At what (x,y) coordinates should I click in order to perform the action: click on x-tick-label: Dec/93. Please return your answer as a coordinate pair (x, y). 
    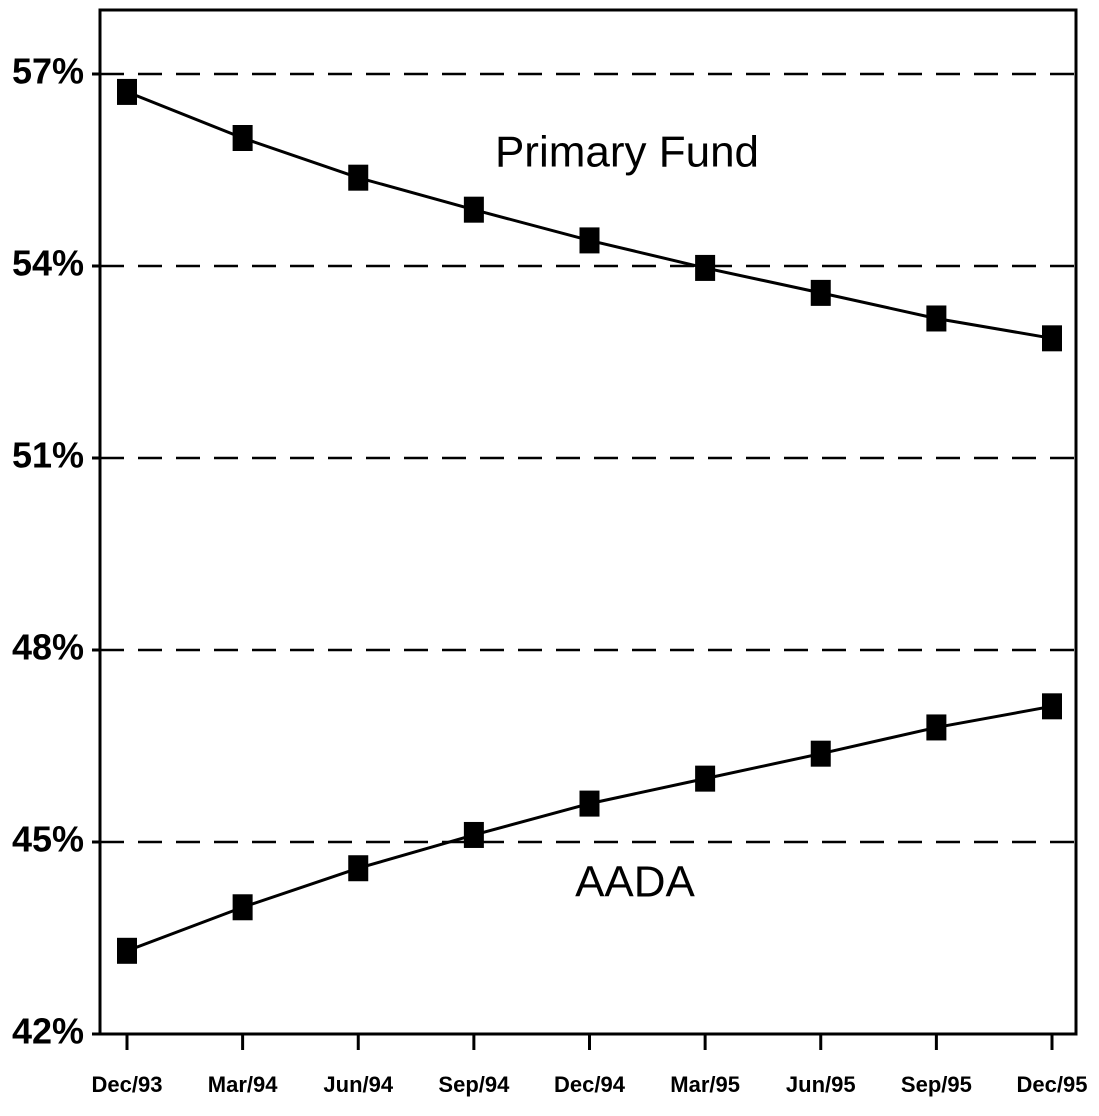
    Looking at the image, I should click on (127, 1084).